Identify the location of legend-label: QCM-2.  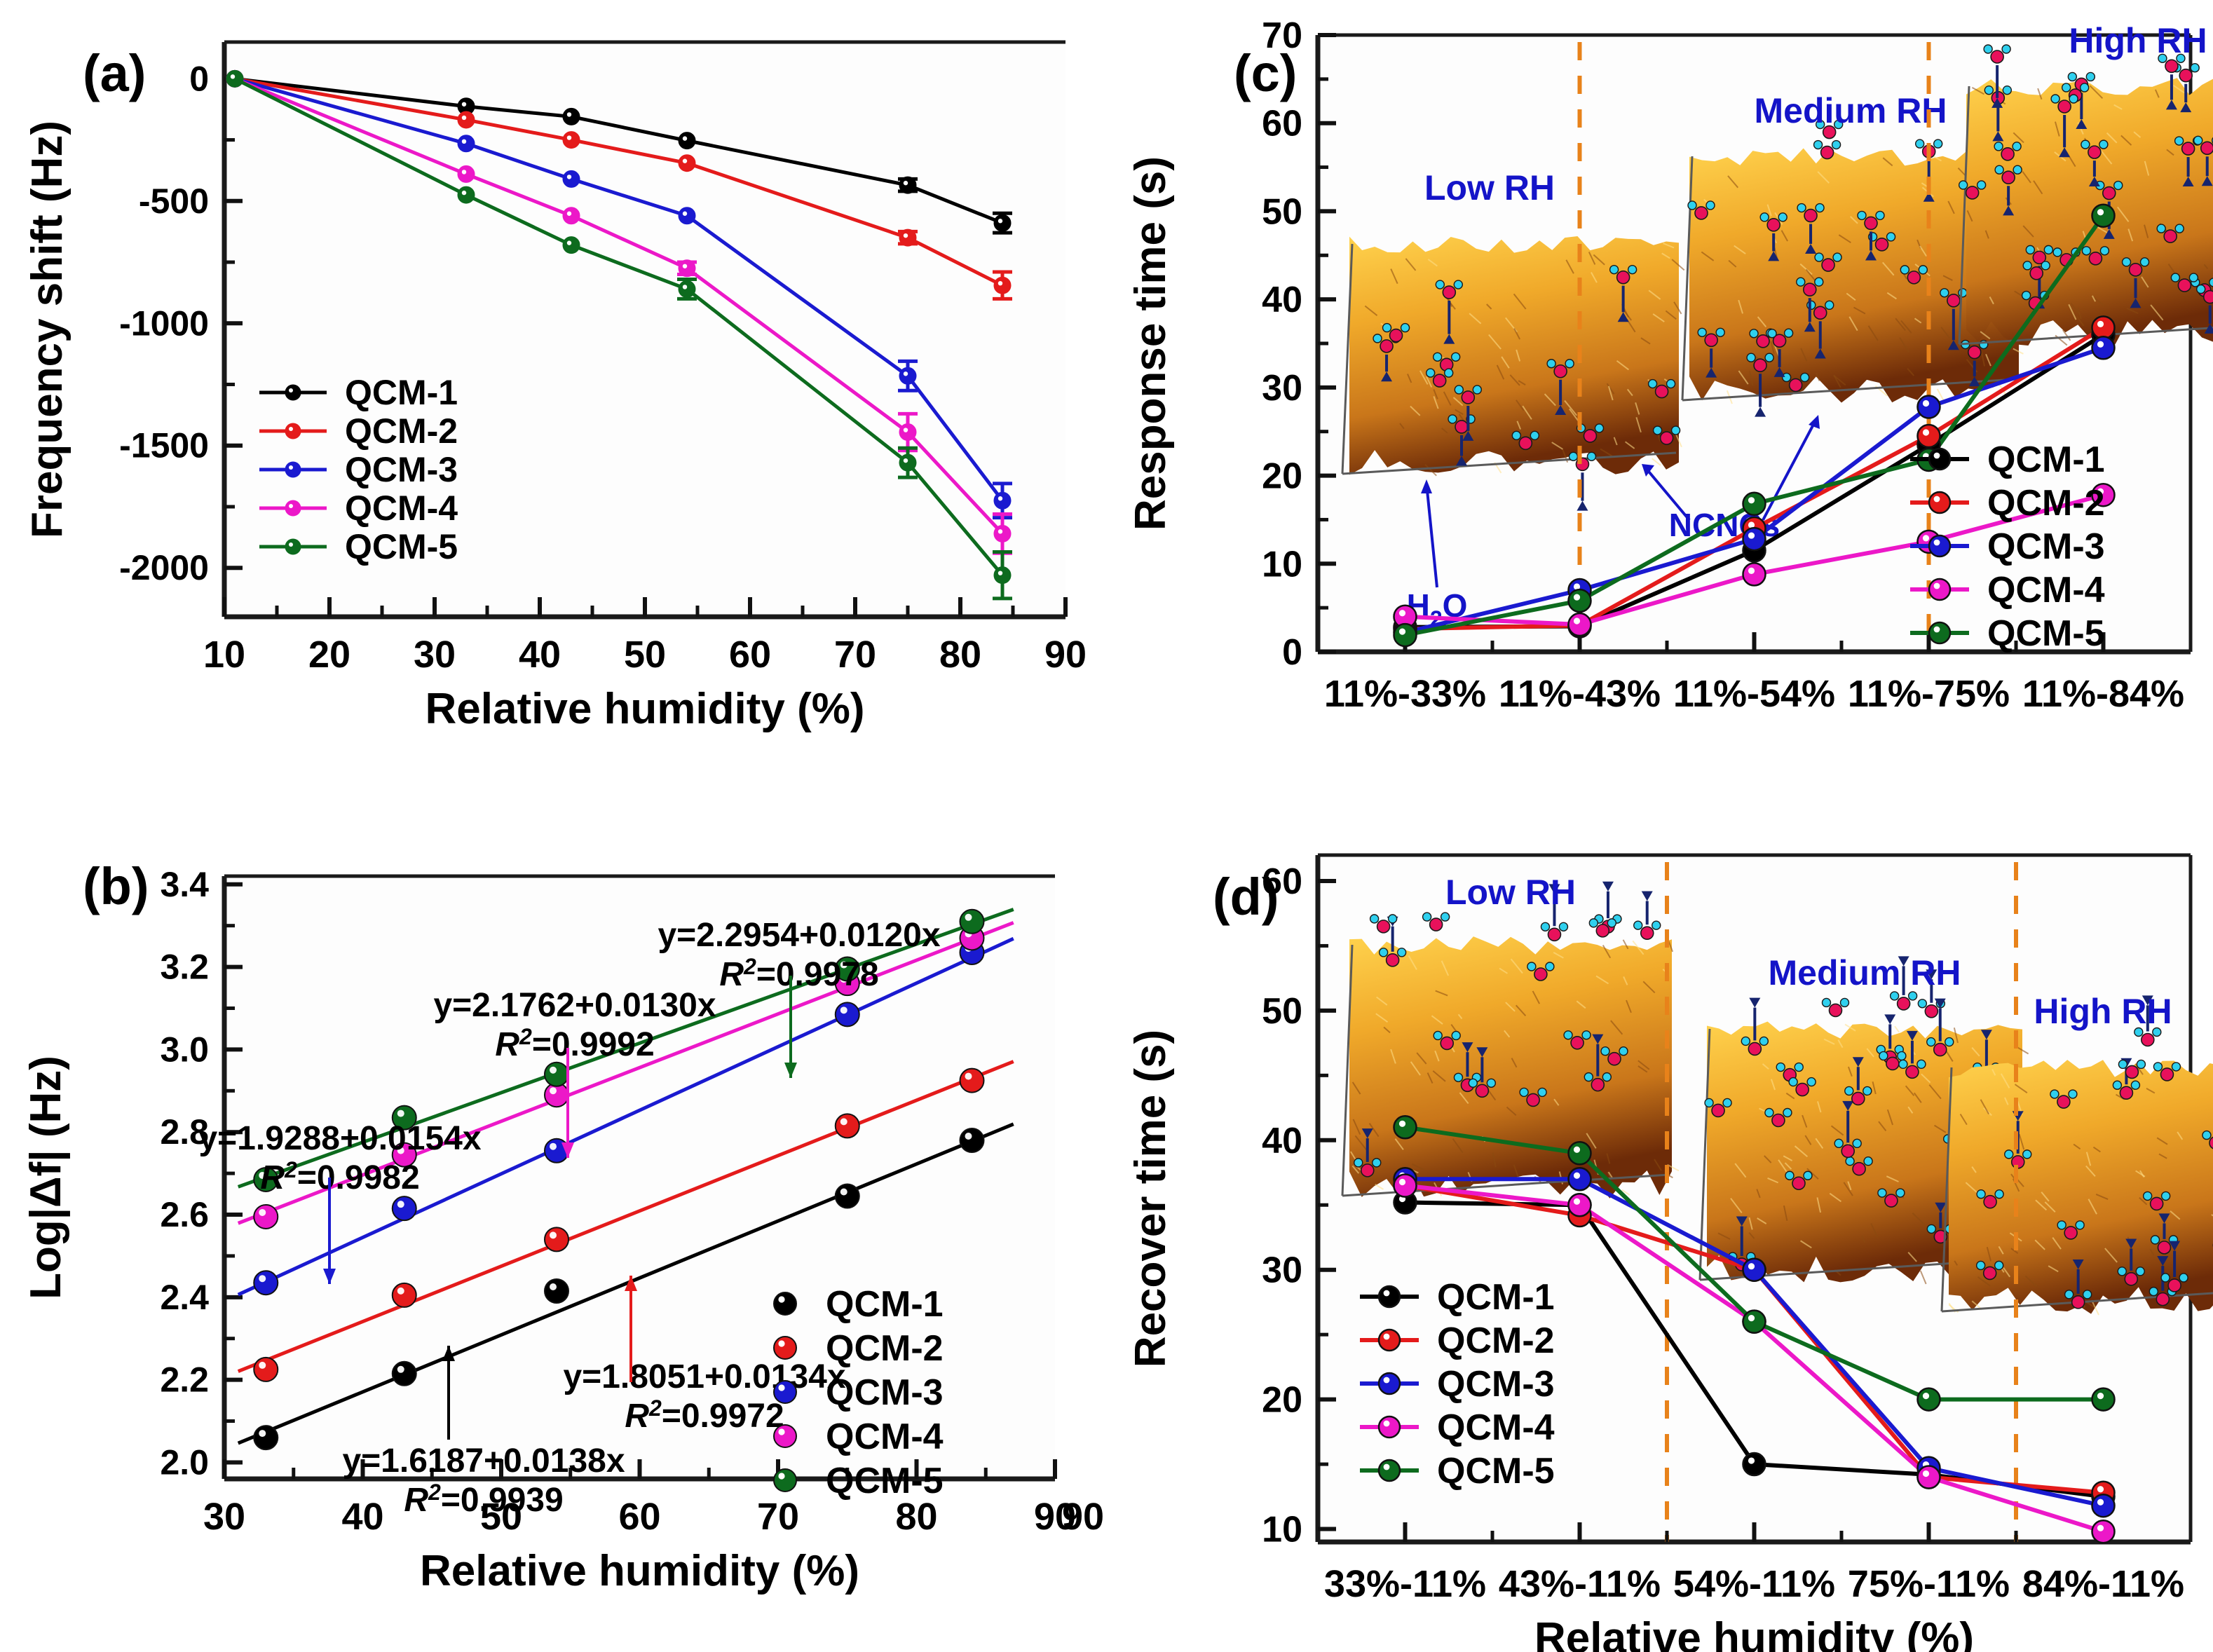
(401, 431).